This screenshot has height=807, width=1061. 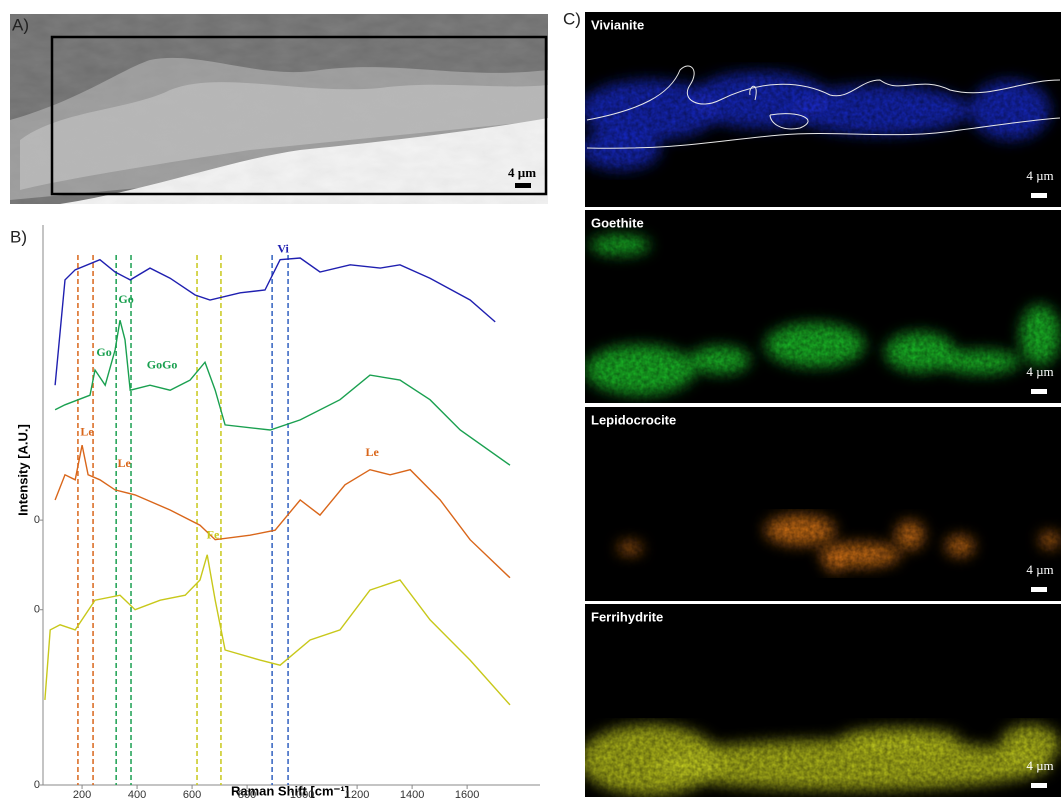 What do you see at coordinates (412, 795) in the screenshot?
I see `x-tick-label: 1400` at bounding box center [412, 795].